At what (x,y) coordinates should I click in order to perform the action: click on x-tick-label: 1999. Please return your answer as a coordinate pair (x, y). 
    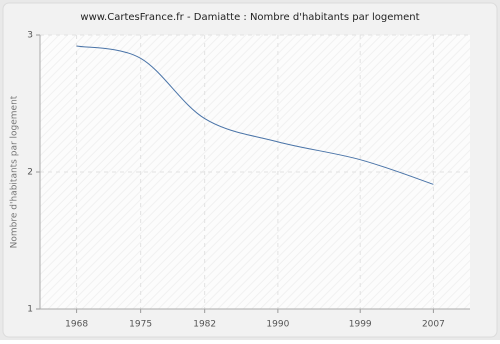
    Looking at the image, I should click on (360, 325).